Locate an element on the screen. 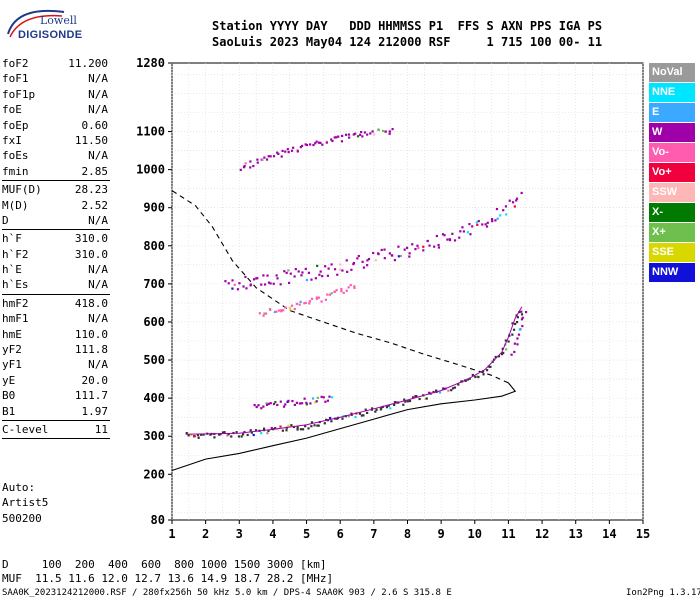  x-tick-label: 6 is located at coordinates (340, 534).